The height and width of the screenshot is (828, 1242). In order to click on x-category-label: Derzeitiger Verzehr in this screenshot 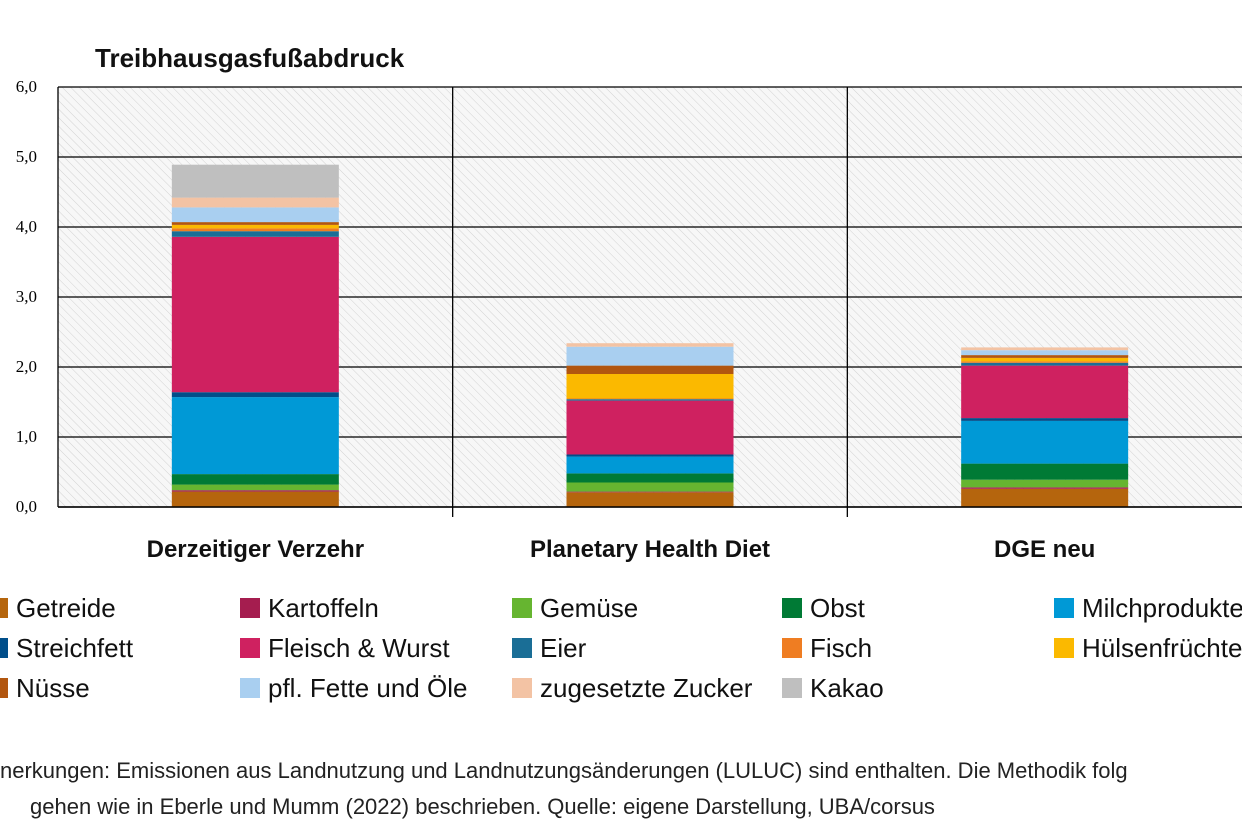, I will do `click(255, 549)`.